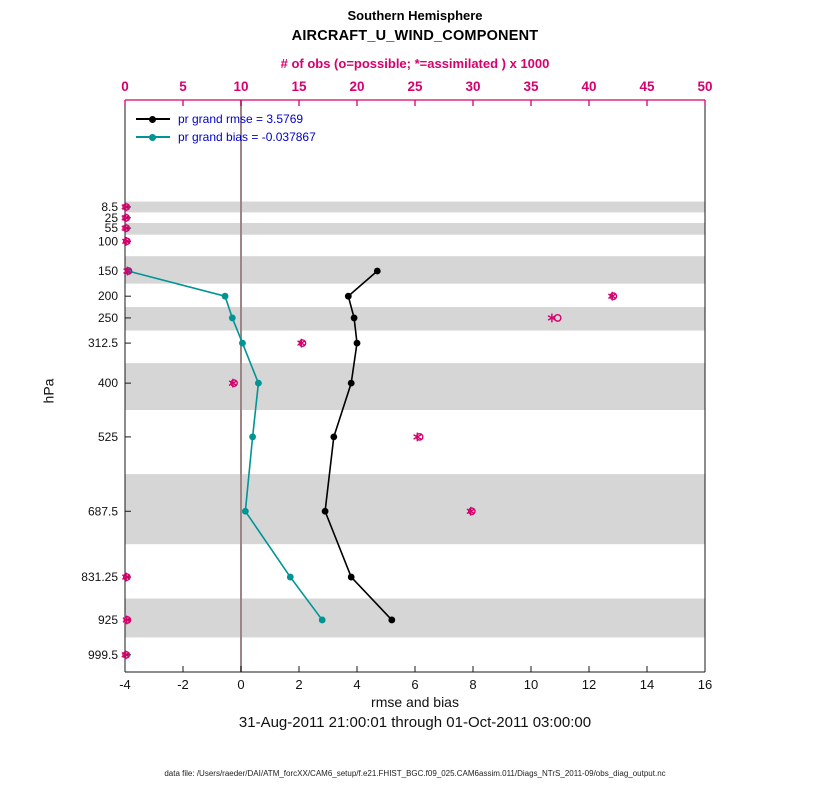 The height and width of the screenshot is (800, 830). What do you see at coordinates (112, 228) in the screenshot?
I see `svg-text: 55` at bounding box center [112, 228].